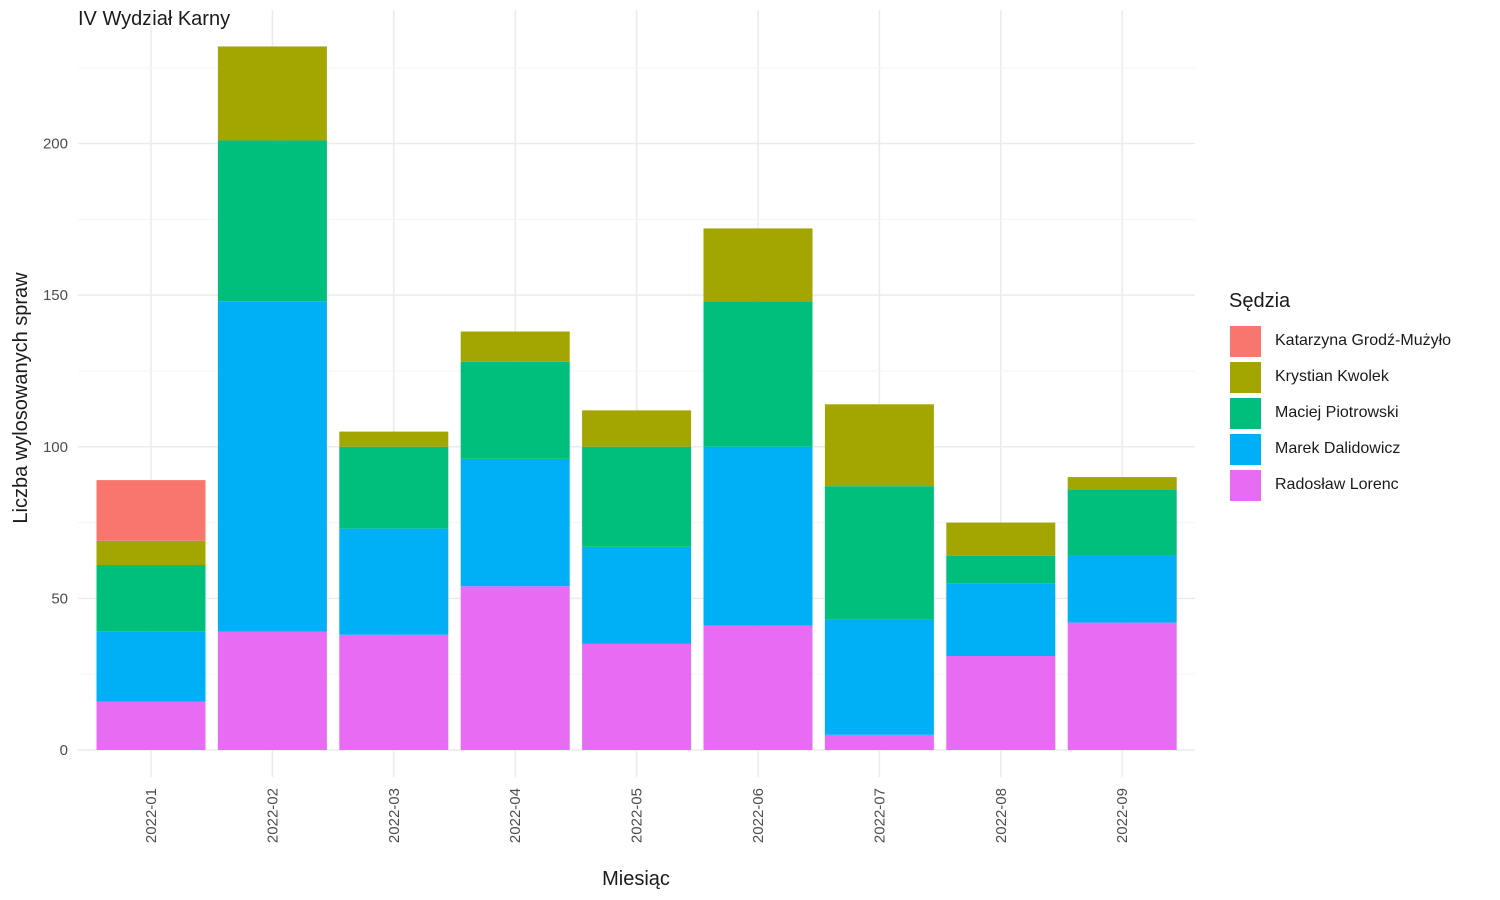 The image size is (1500, 900). I want to click on legend-item: Krystian Kwolek, so click(1340, 377).